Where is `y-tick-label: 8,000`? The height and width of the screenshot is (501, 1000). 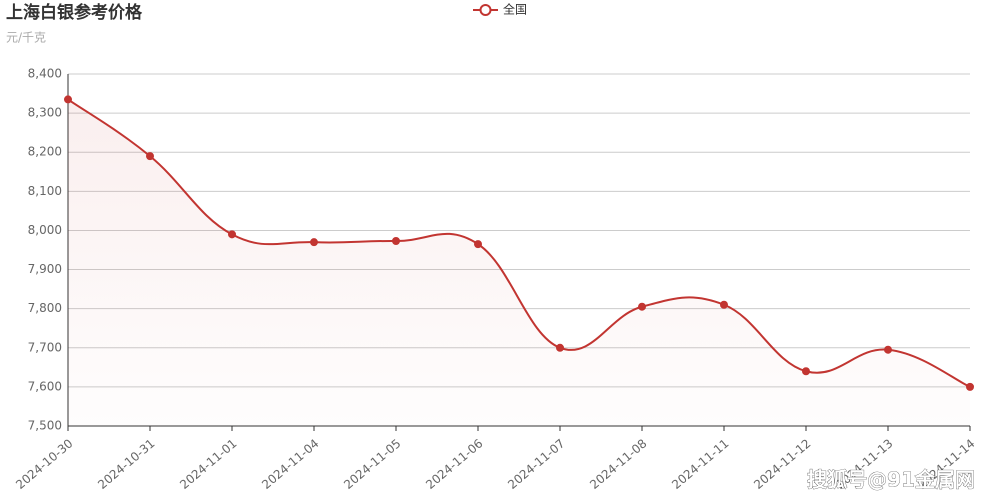
y-tick-label: 8,000 is located at coordinates (45, 230).